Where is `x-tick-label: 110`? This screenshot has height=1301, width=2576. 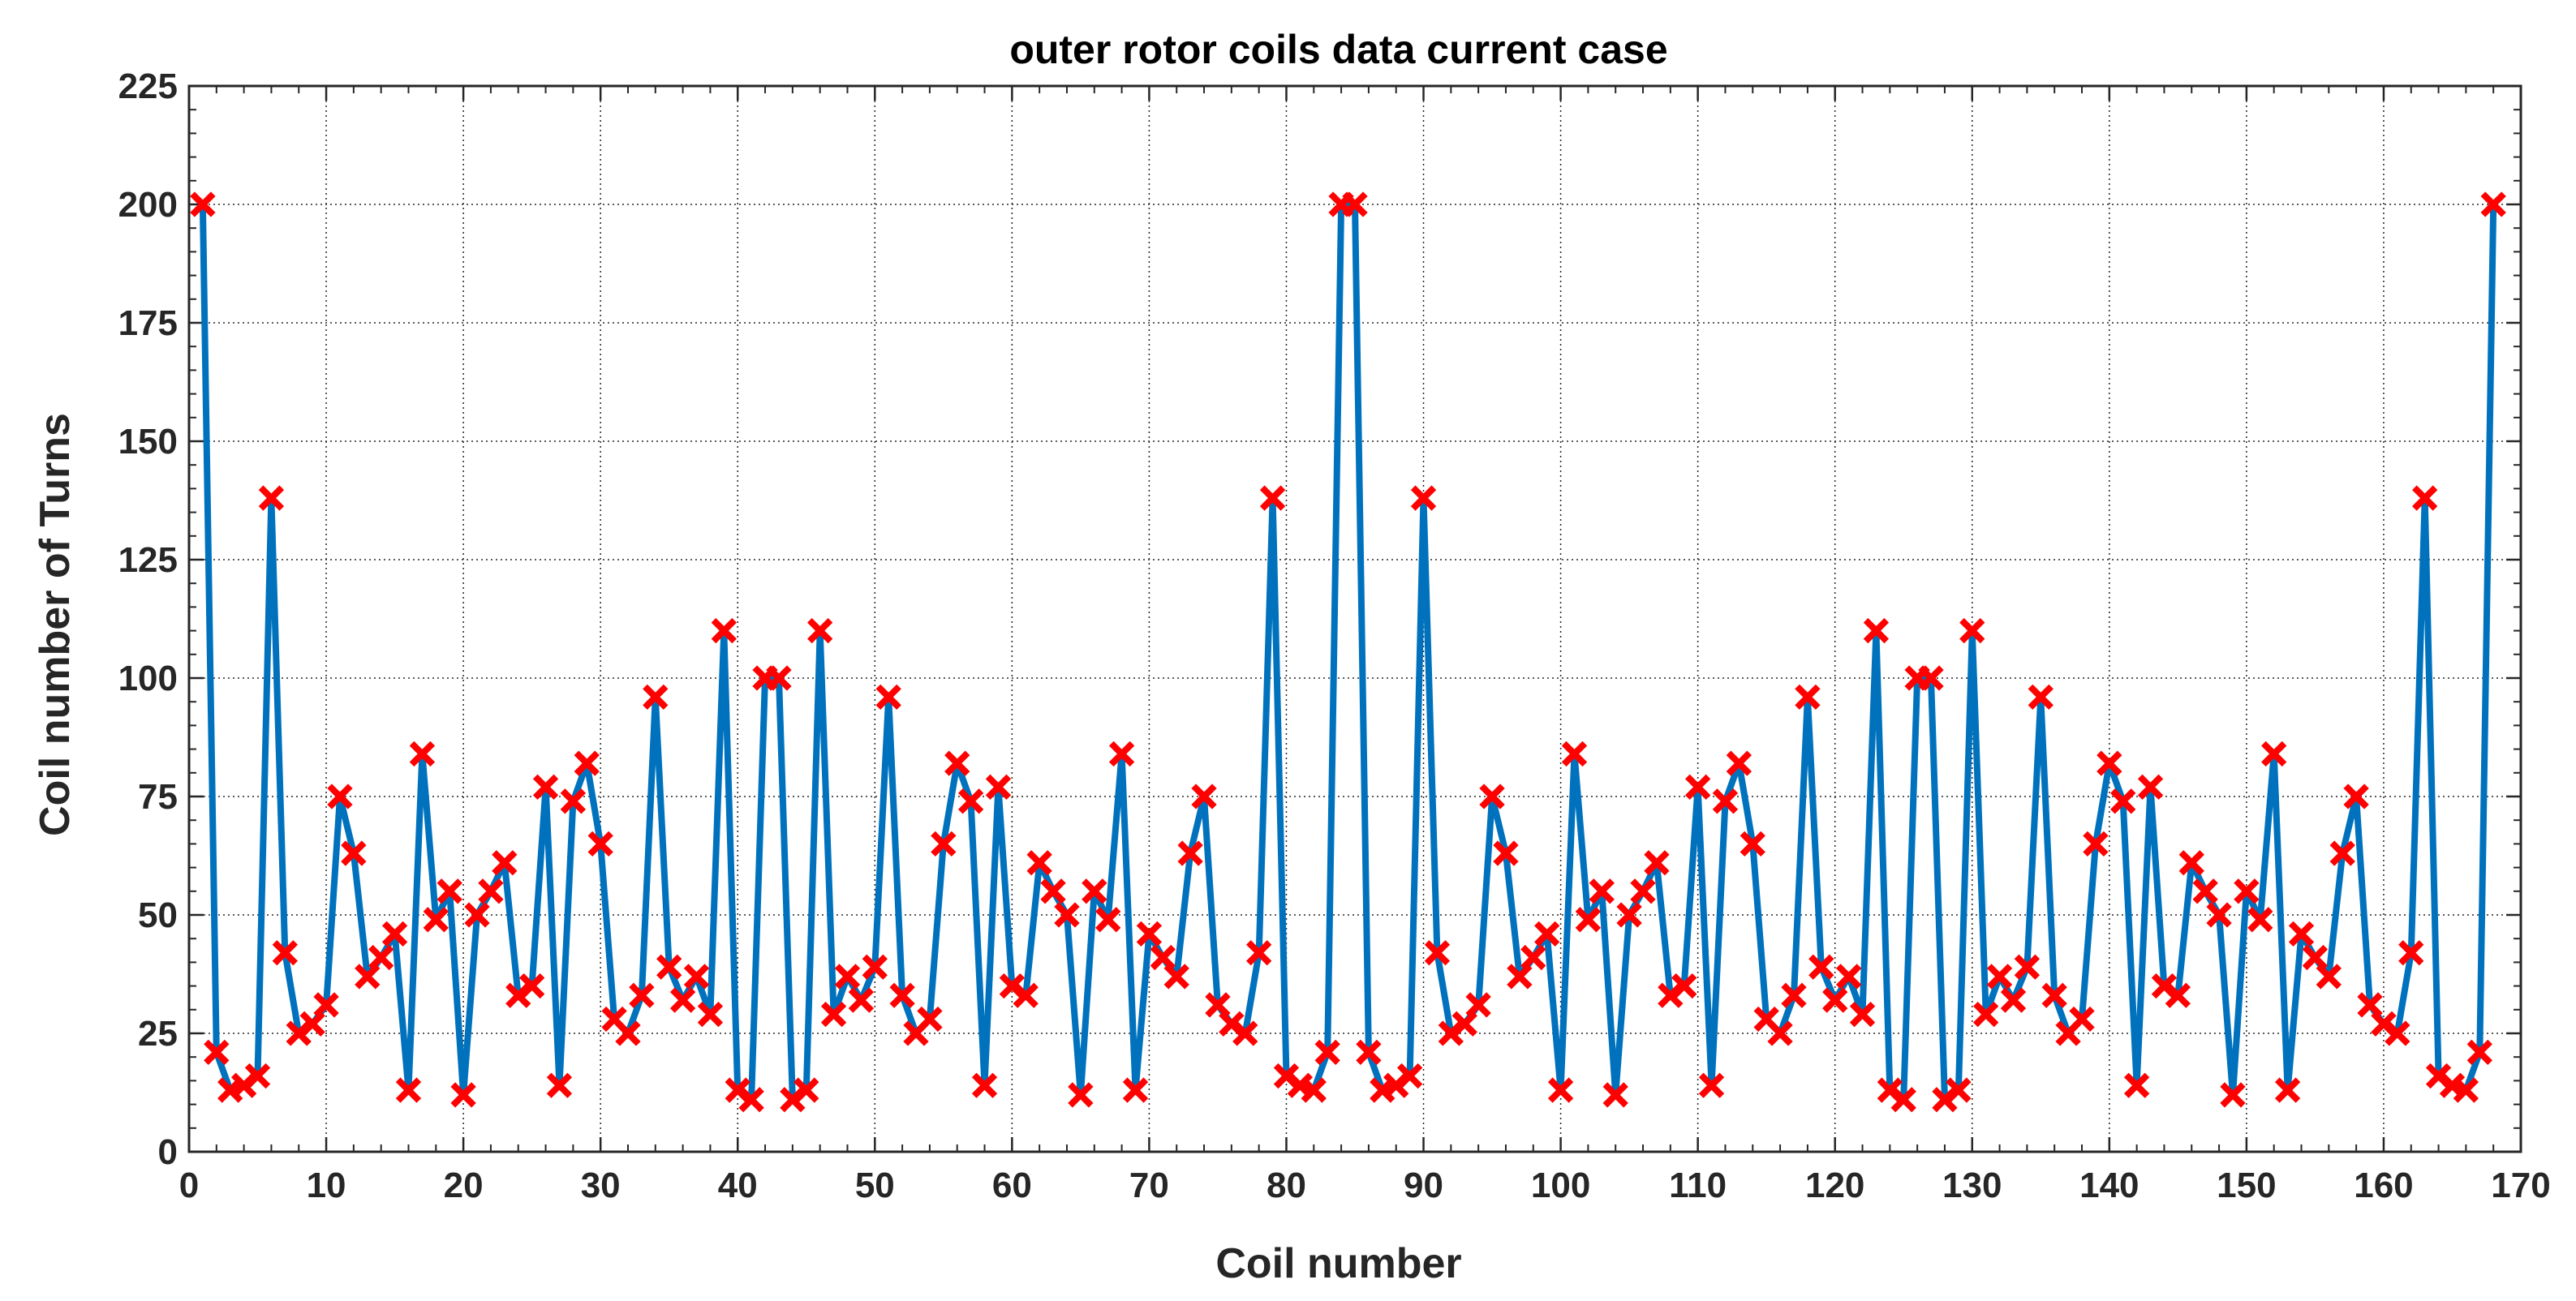
x-tick-label: 110 is located at coordinates (1698, 1185).